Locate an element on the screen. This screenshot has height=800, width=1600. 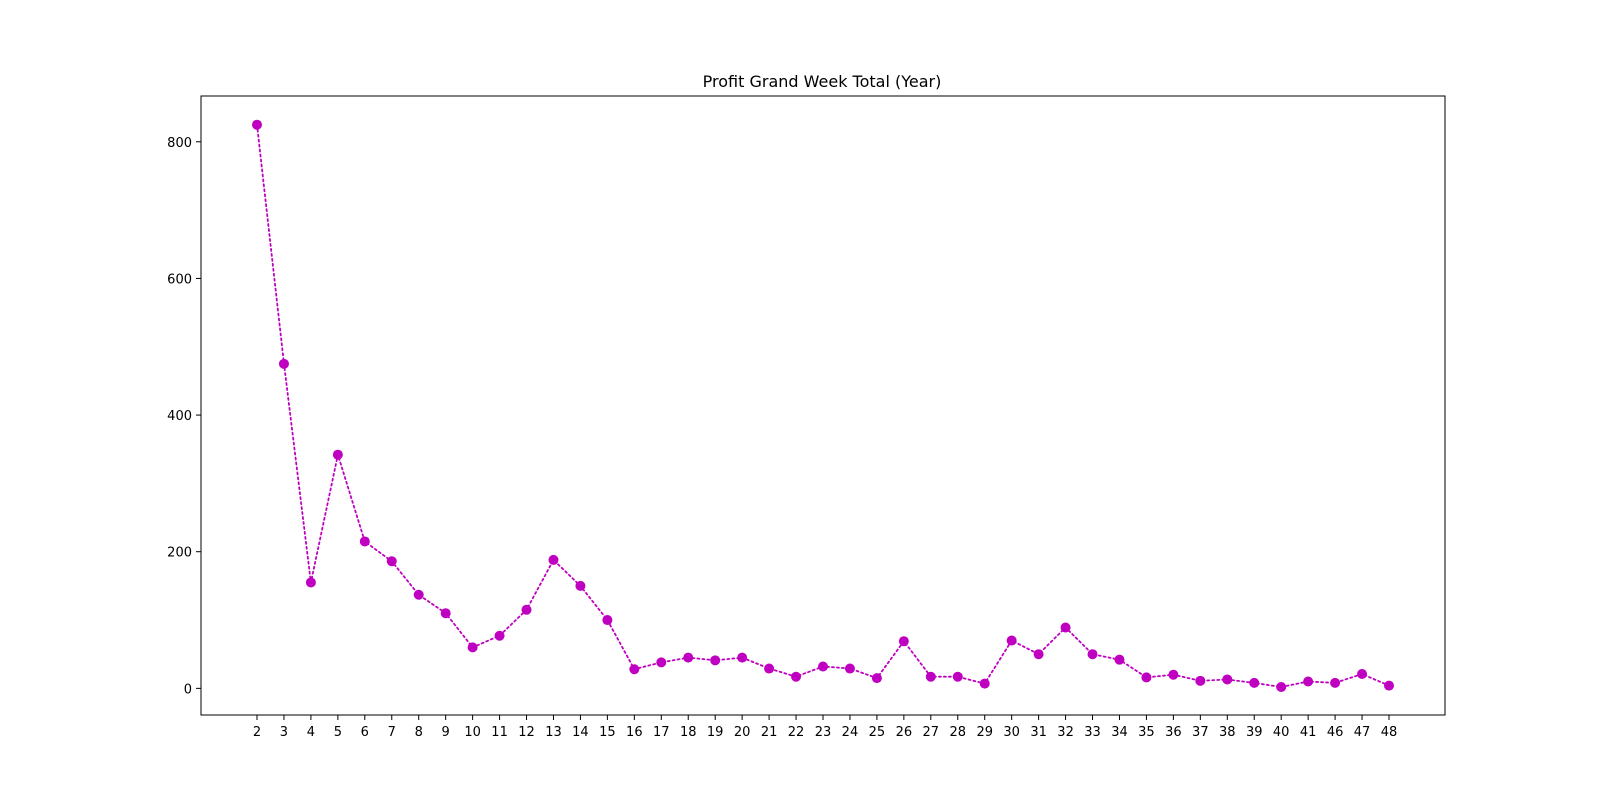
x-tick-label: 40 is located at coordinates (1281, 732).